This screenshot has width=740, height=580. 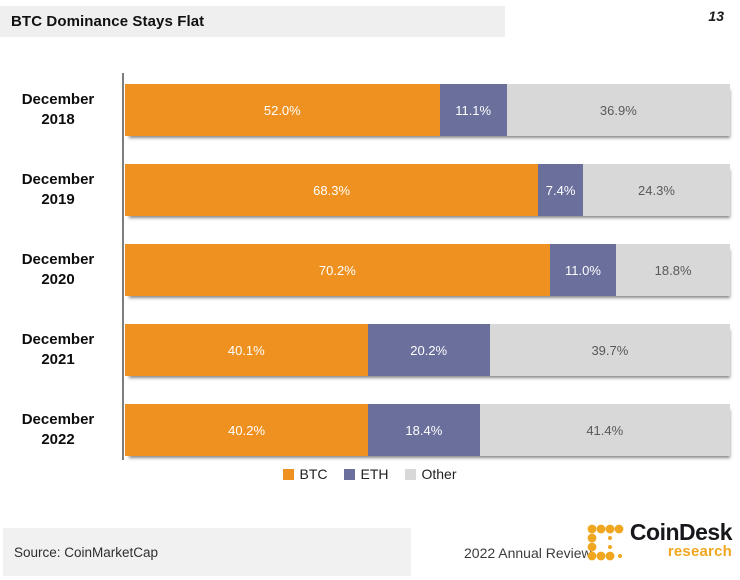 I want to click on stacked-bar: 70.2% 11.0% 18.8%, so click(x=427, y=270).